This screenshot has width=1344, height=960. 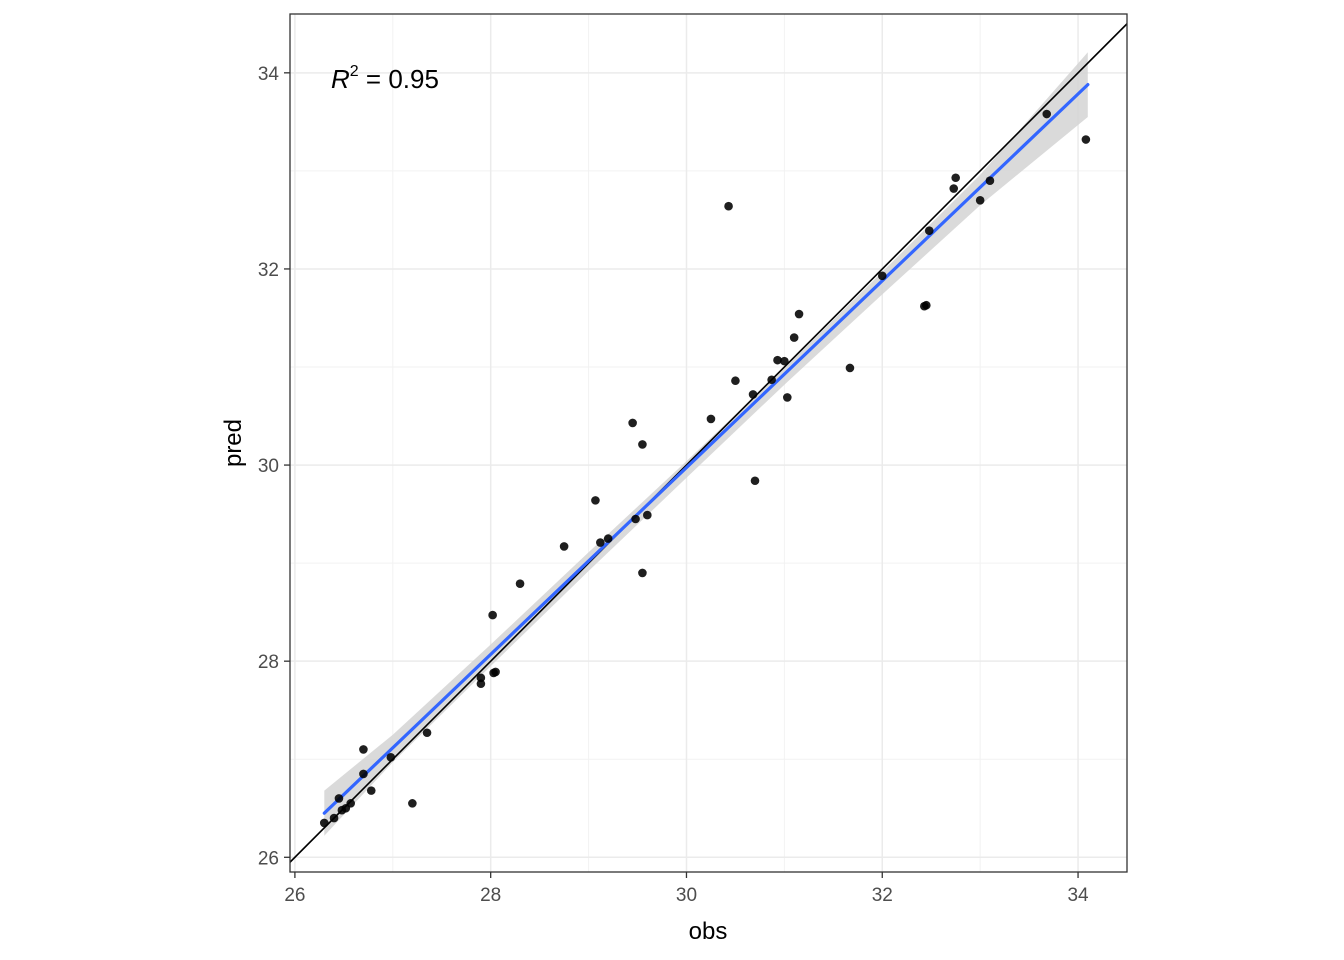 I want to click on x-tick-label: 28, so click(x=490, y=895).